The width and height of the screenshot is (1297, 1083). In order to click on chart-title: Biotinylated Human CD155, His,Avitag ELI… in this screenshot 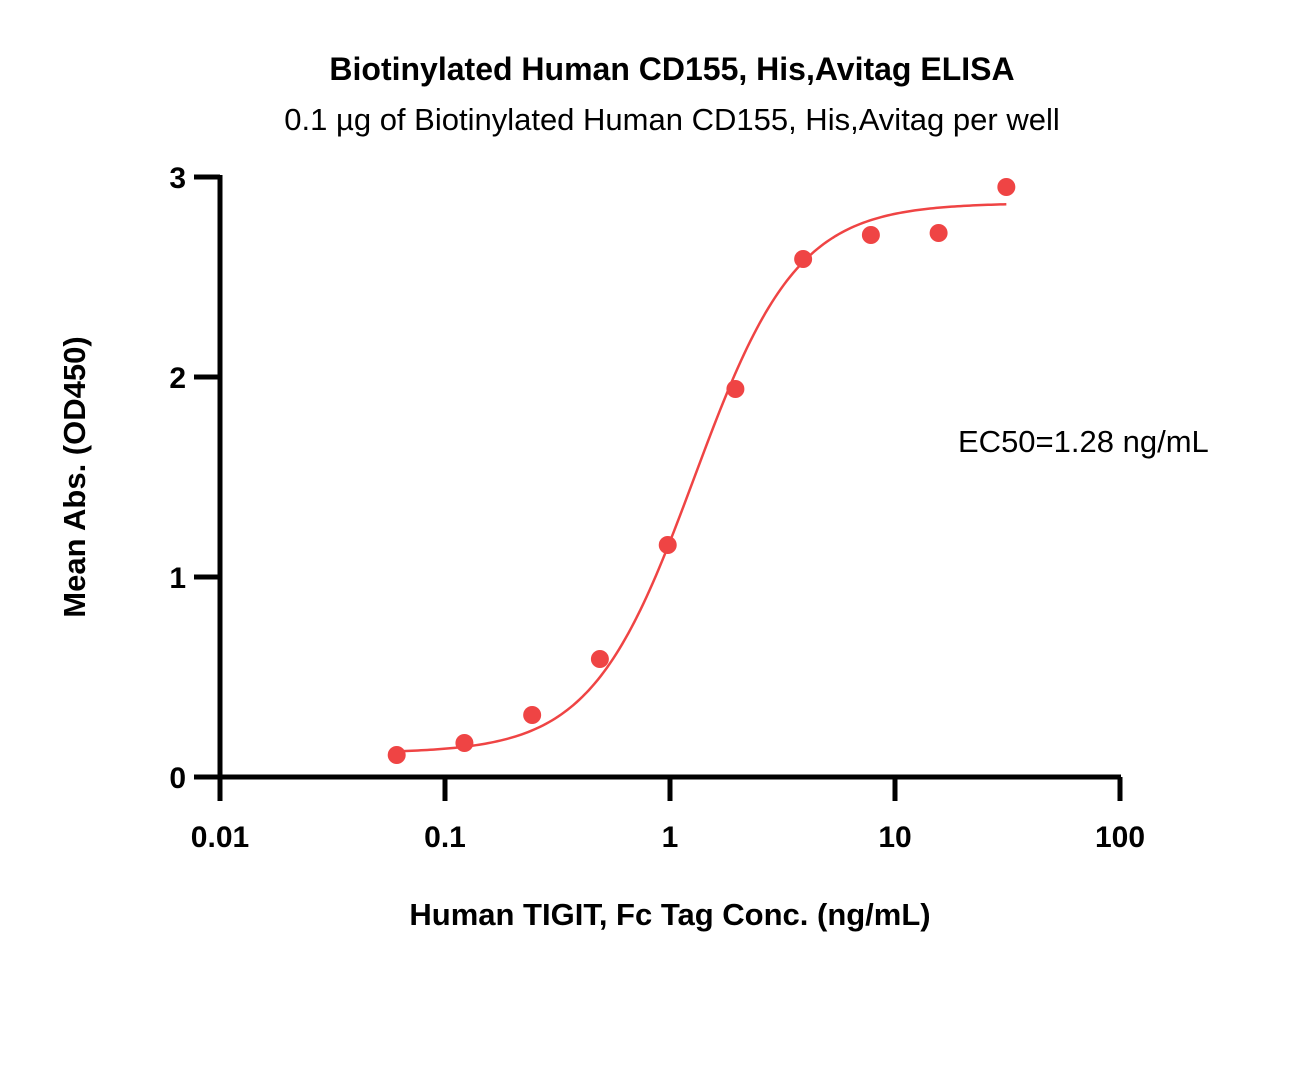, I will do `click(671, 69)`.